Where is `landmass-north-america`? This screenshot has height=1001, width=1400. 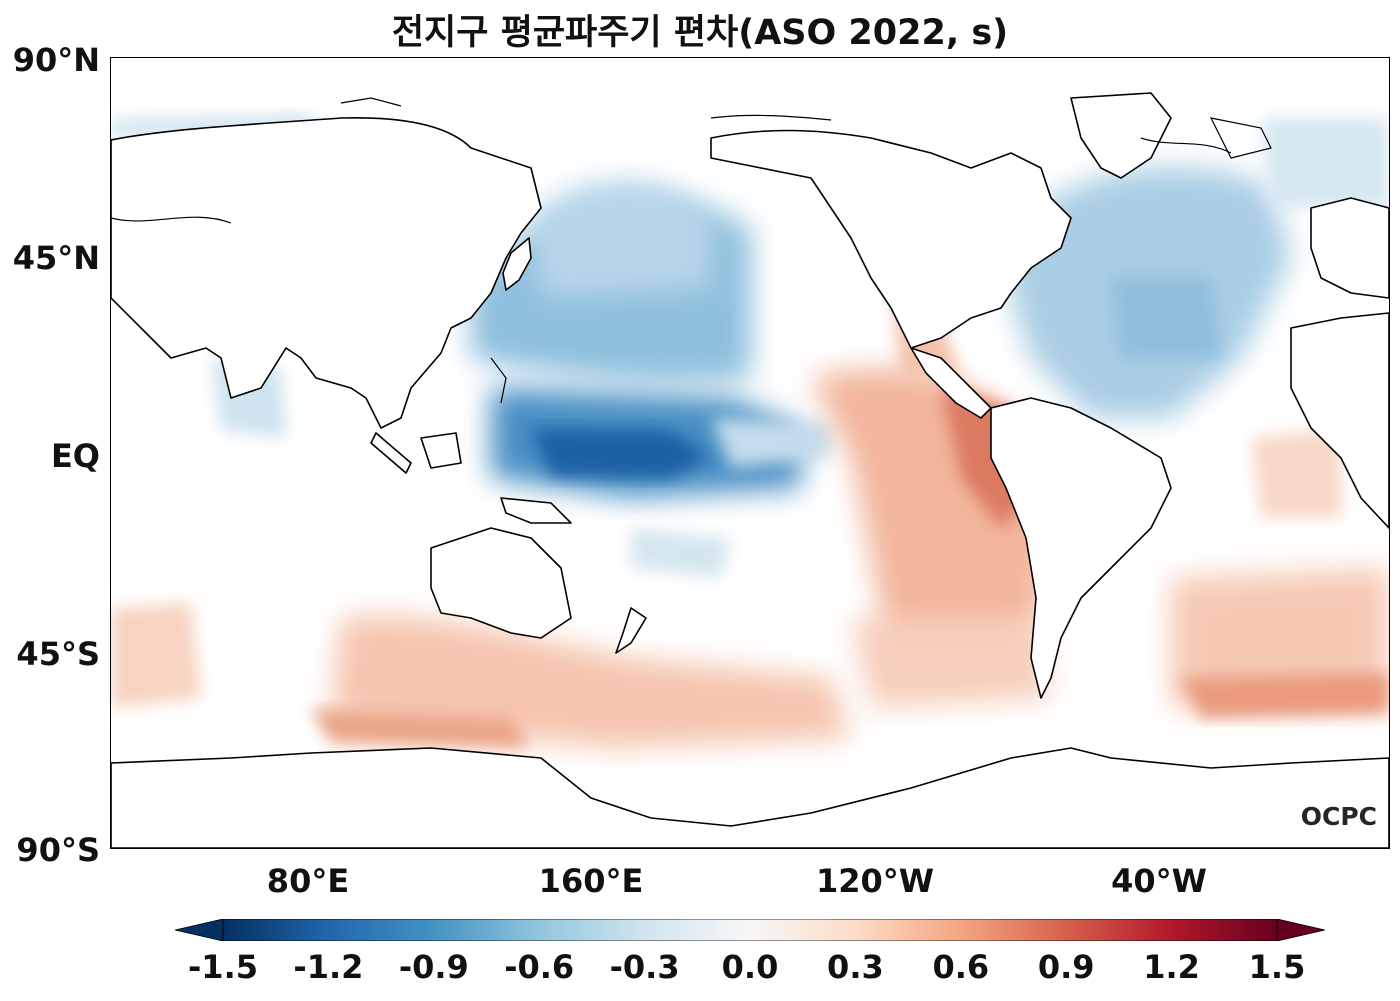 landmass-north-america is located at coordinates (891, 239).